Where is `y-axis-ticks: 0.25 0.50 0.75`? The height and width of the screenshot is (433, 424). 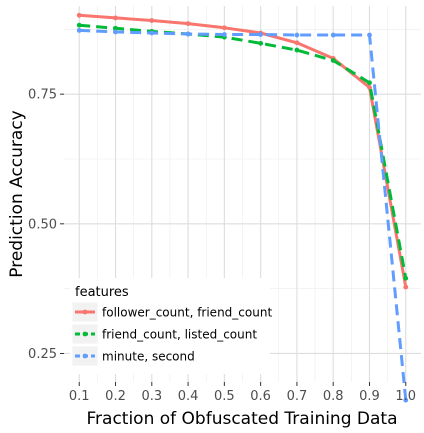
y-axis-ticks: 0.25 0.50 0.75 is located at coordinates (46, 225).